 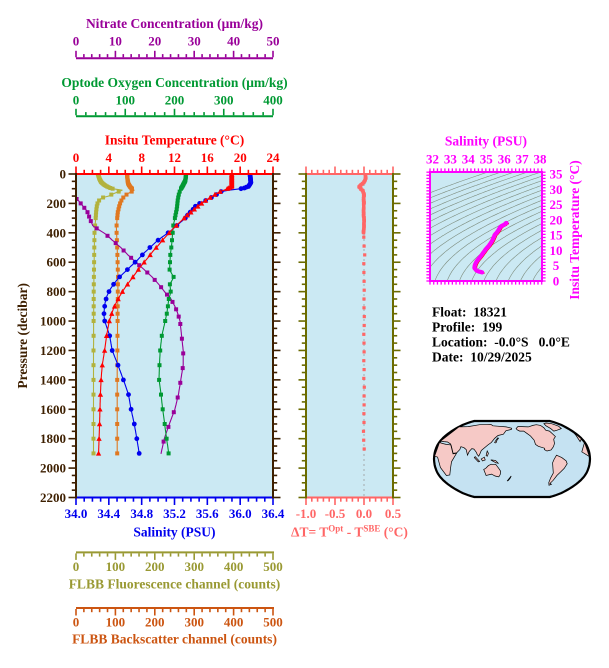 I want to click on svg-text: 33, so click(x=451, y=159).